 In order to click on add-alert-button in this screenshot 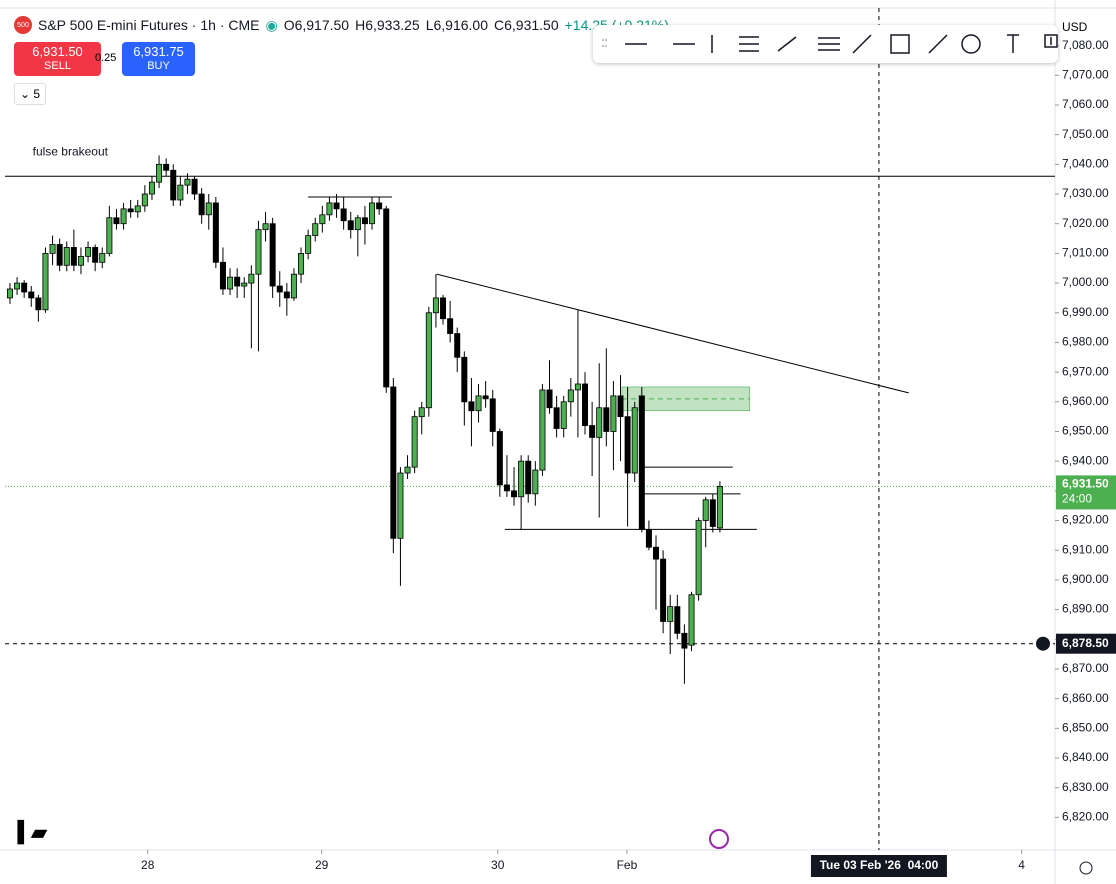, I will do `click(1043, 643)`.